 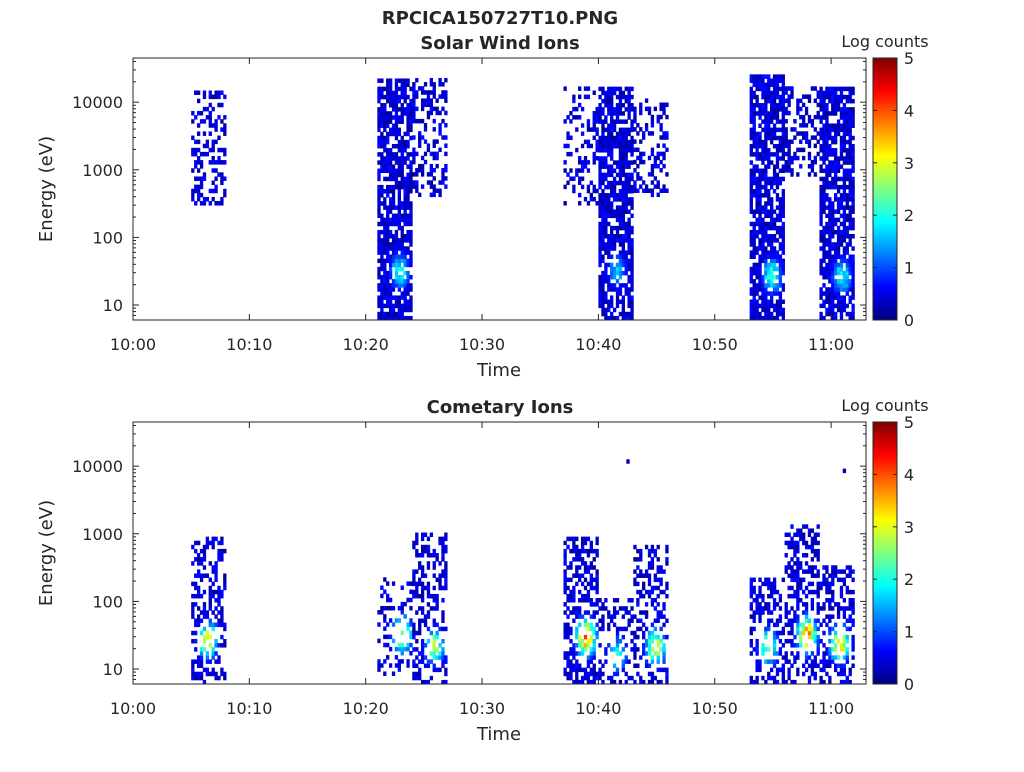 What do you see at coordinates (831, 708) in the screenshot?
I see `x-tick-label: 11:00` at bounding box center [831, 708].